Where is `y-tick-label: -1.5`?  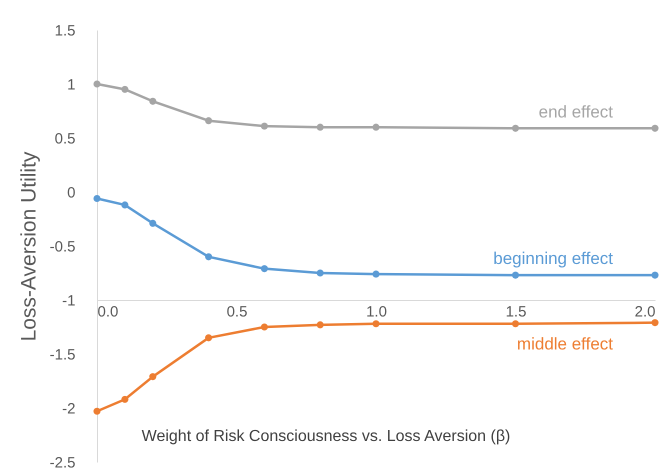
y-tick-label: -1.5 is located at coordinates (63, 355).